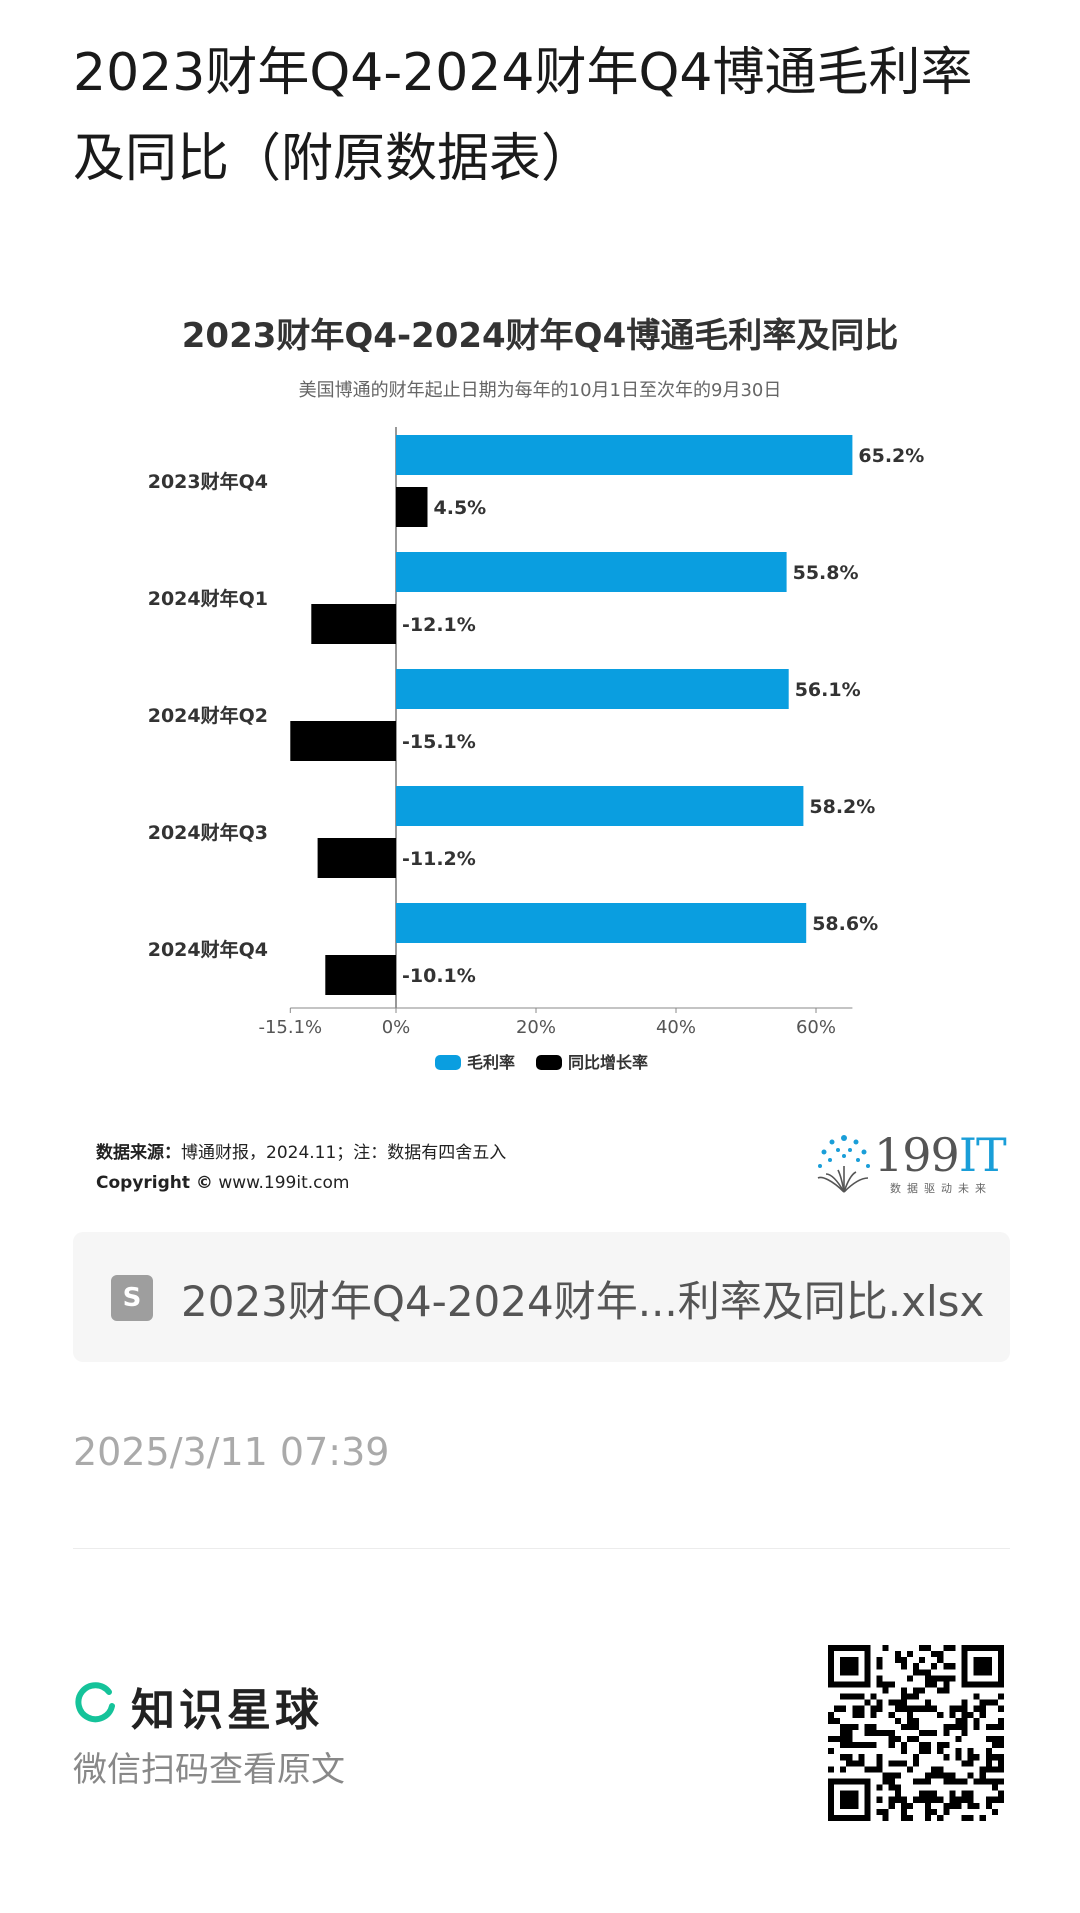 The image size is (1080, 1913). Describe the element at coordinates (227, 1710) in the screenshot. I see `brand-name: 知识星球` at that location.